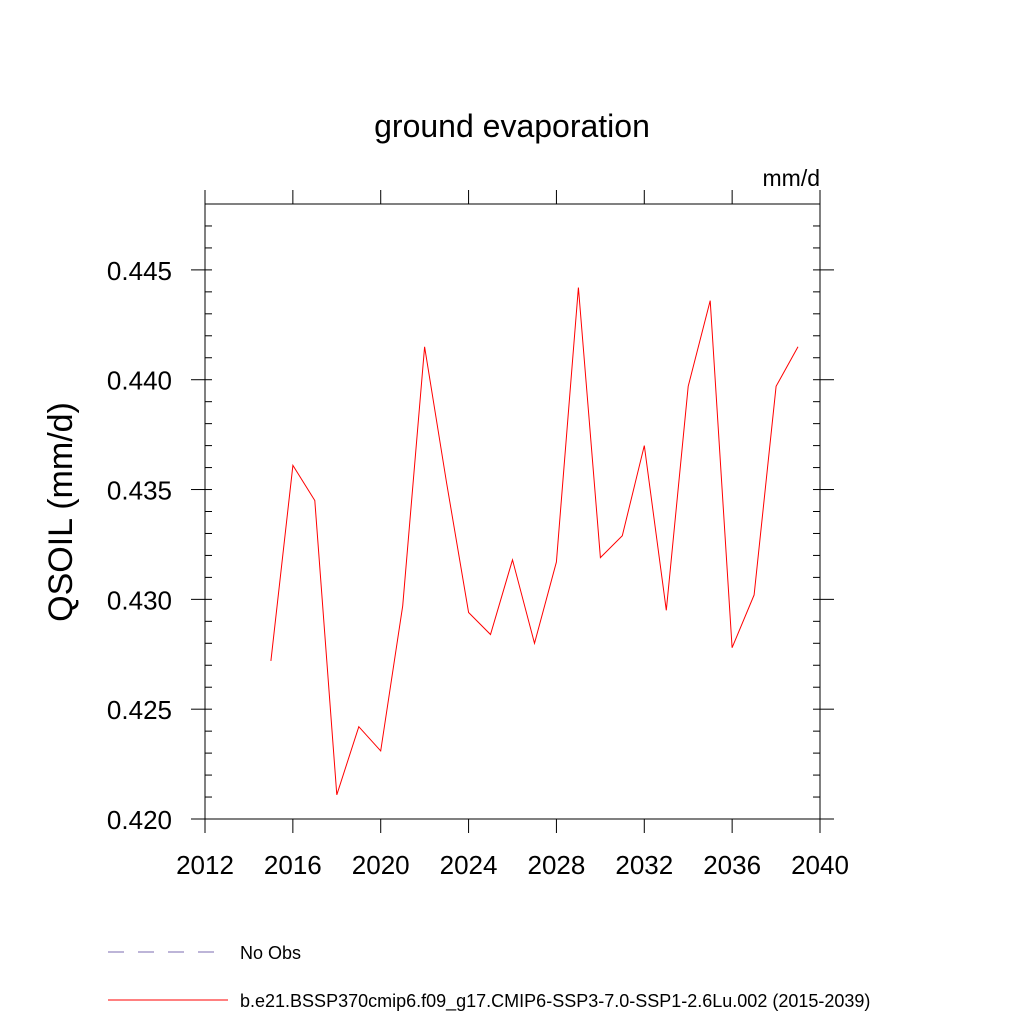 The height and width of the screenshot is (1024, 1024). Describe the element at coordinates (381, 865) in the screenshot. I see `x-tick-label: 2020` at that location.